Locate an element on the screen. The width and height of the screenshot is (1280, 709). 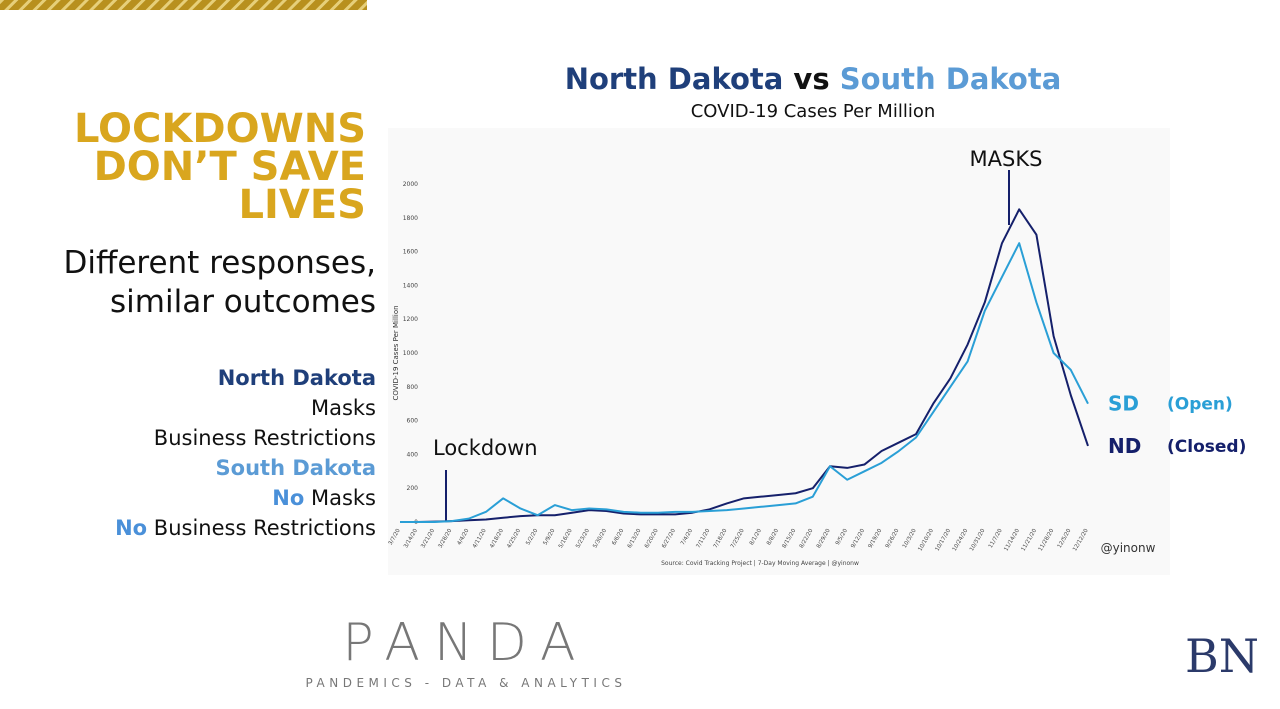
policy: Masks is located at coordinates (343, 408).